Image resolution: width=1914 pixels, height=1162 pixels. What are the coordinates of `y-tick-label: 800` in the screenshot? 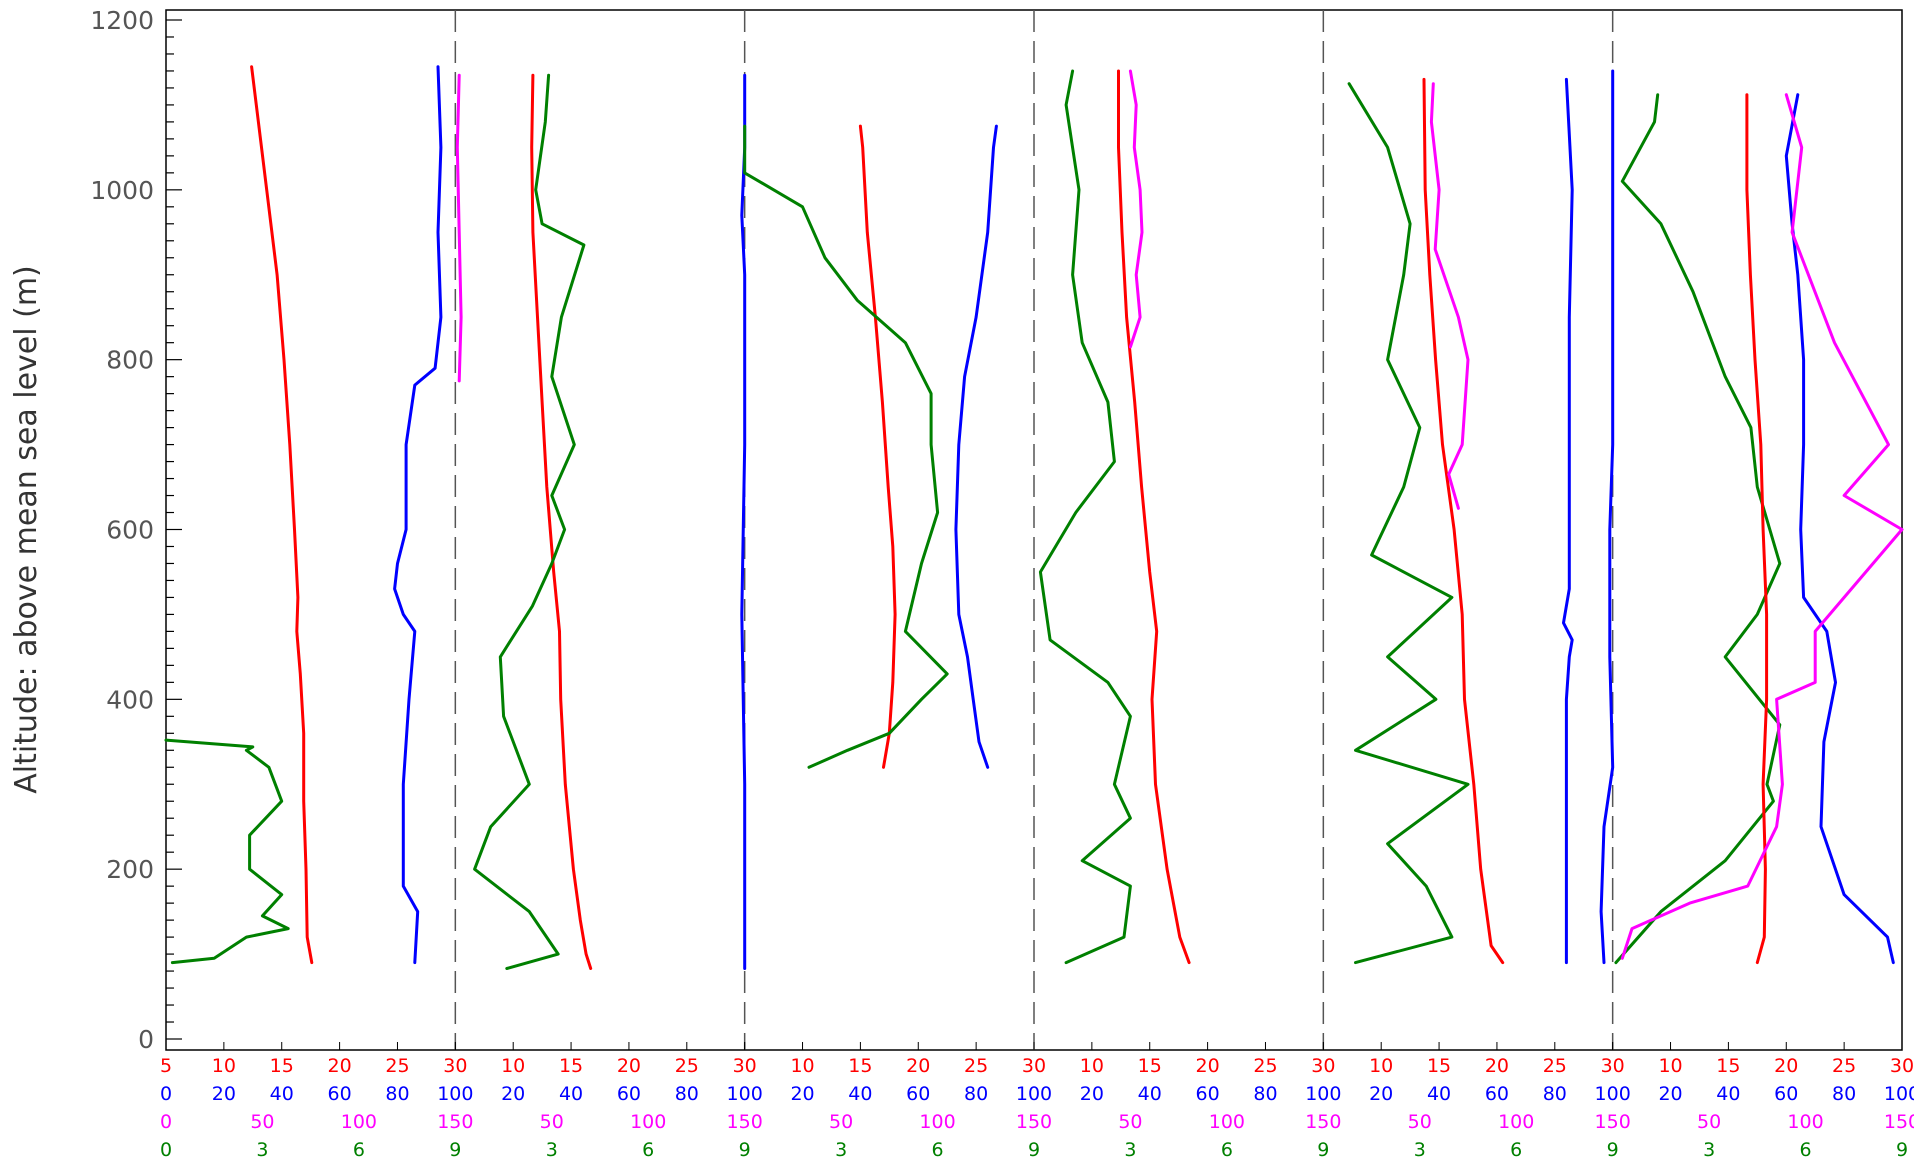 It's located at (130, 360).